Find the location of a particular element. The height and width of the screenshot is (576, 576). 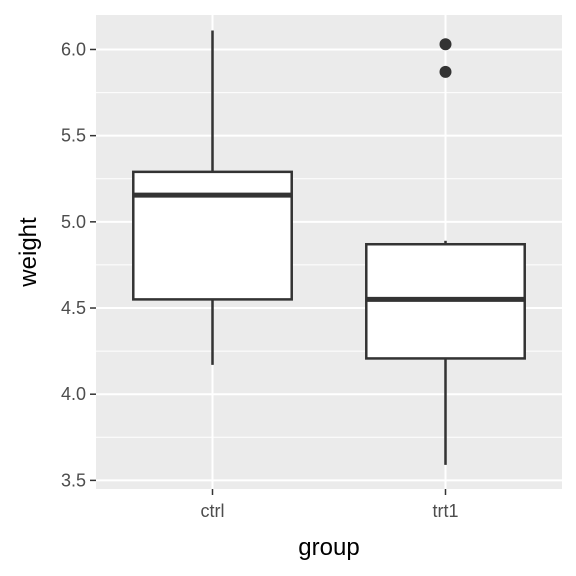

box-iqr is located at coordinates (212, 235).